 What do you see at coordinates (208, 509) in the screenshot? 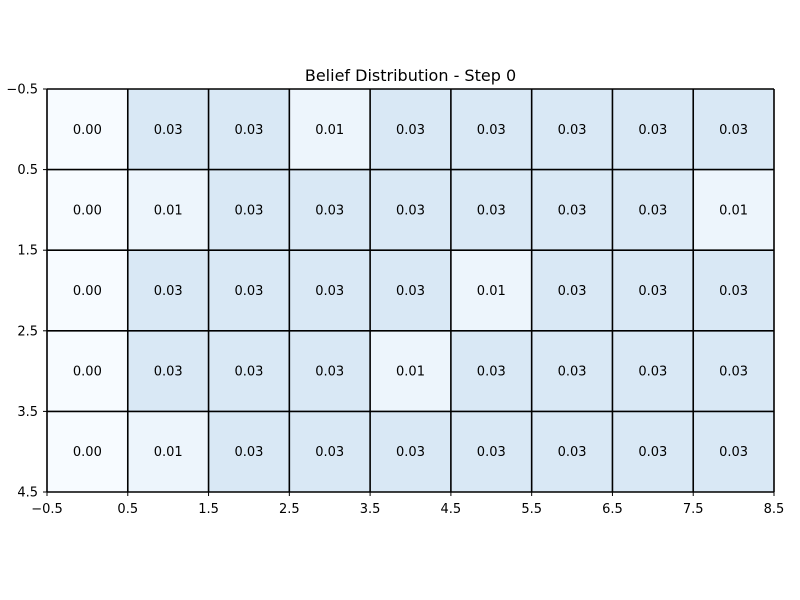
I see `x-tick-label: 1.5` at bounding box center [208, 509].